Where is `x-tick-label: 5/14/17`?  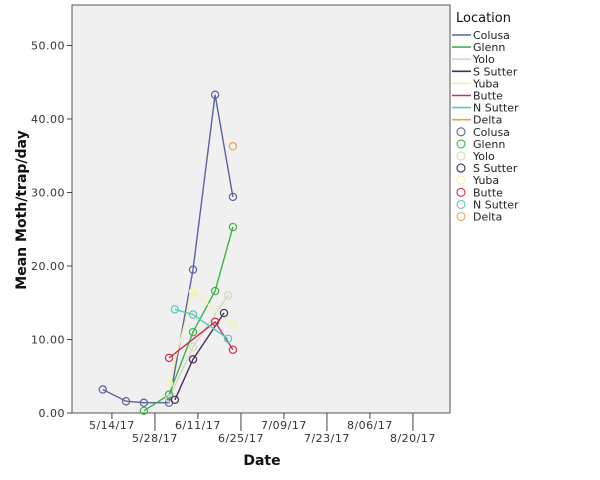
x-tick-label: 5/14/17 is located at coordinates (112, 425).